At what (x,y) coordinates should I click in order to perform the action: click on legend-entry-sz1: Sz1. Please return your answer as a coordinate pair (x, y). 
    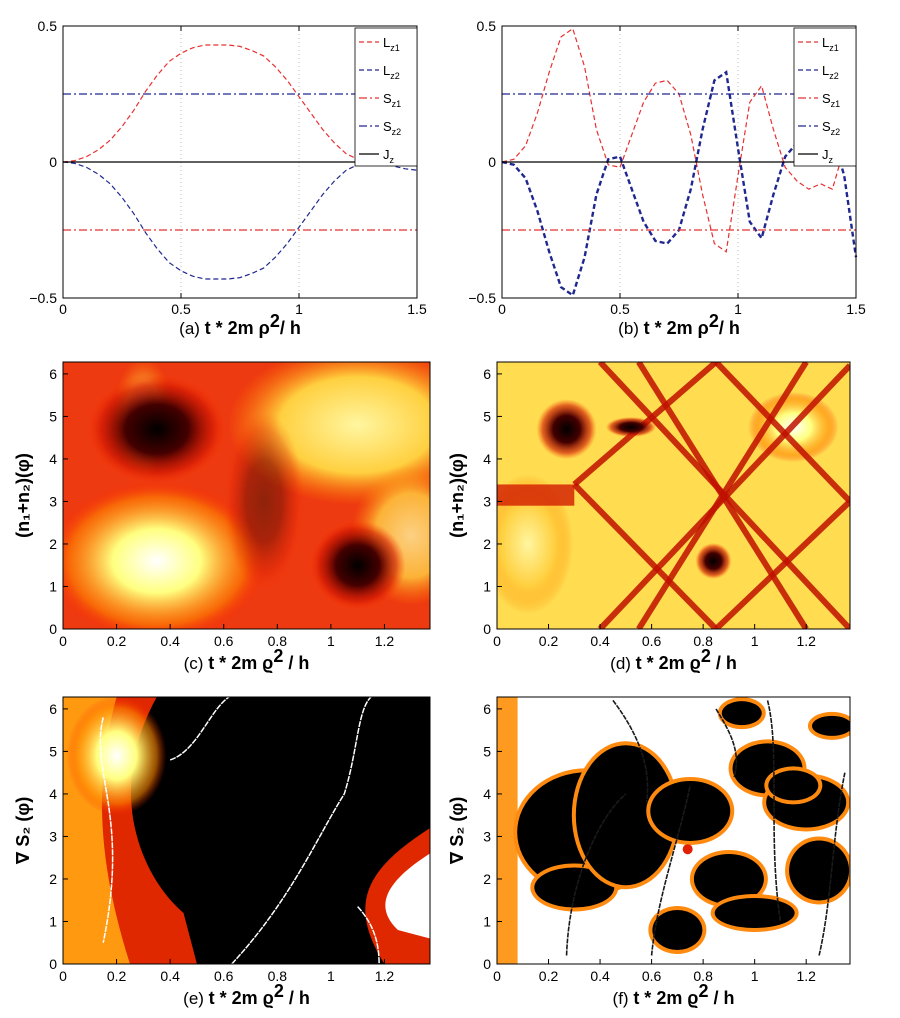
    Looking at the image, I should click on (392, 100).